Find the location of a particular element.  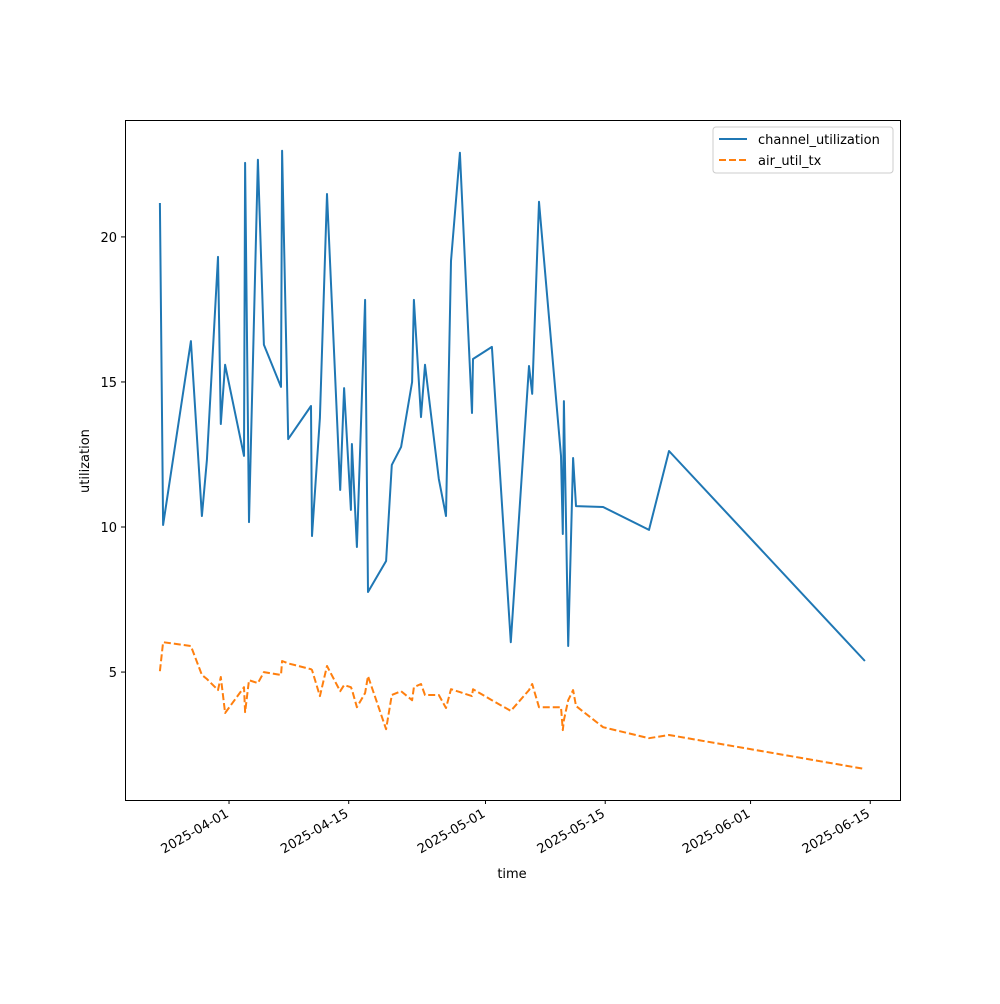

y-tick-label: 10 is located at coordinates (108, 528).